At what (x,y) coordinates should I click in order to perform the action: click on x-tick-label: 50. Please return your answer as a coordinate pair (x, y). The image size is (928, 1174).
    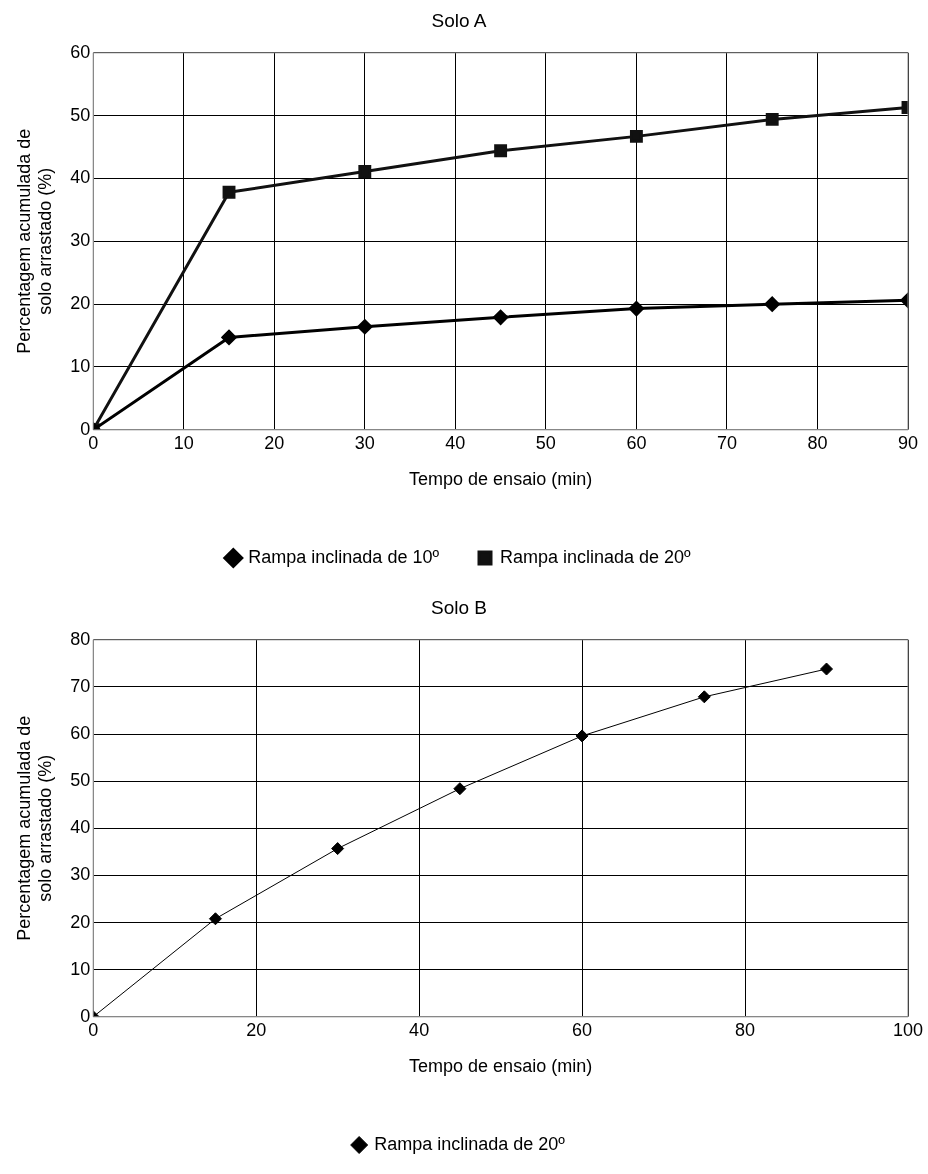
    Looking at the image, I should click on (545, 442).